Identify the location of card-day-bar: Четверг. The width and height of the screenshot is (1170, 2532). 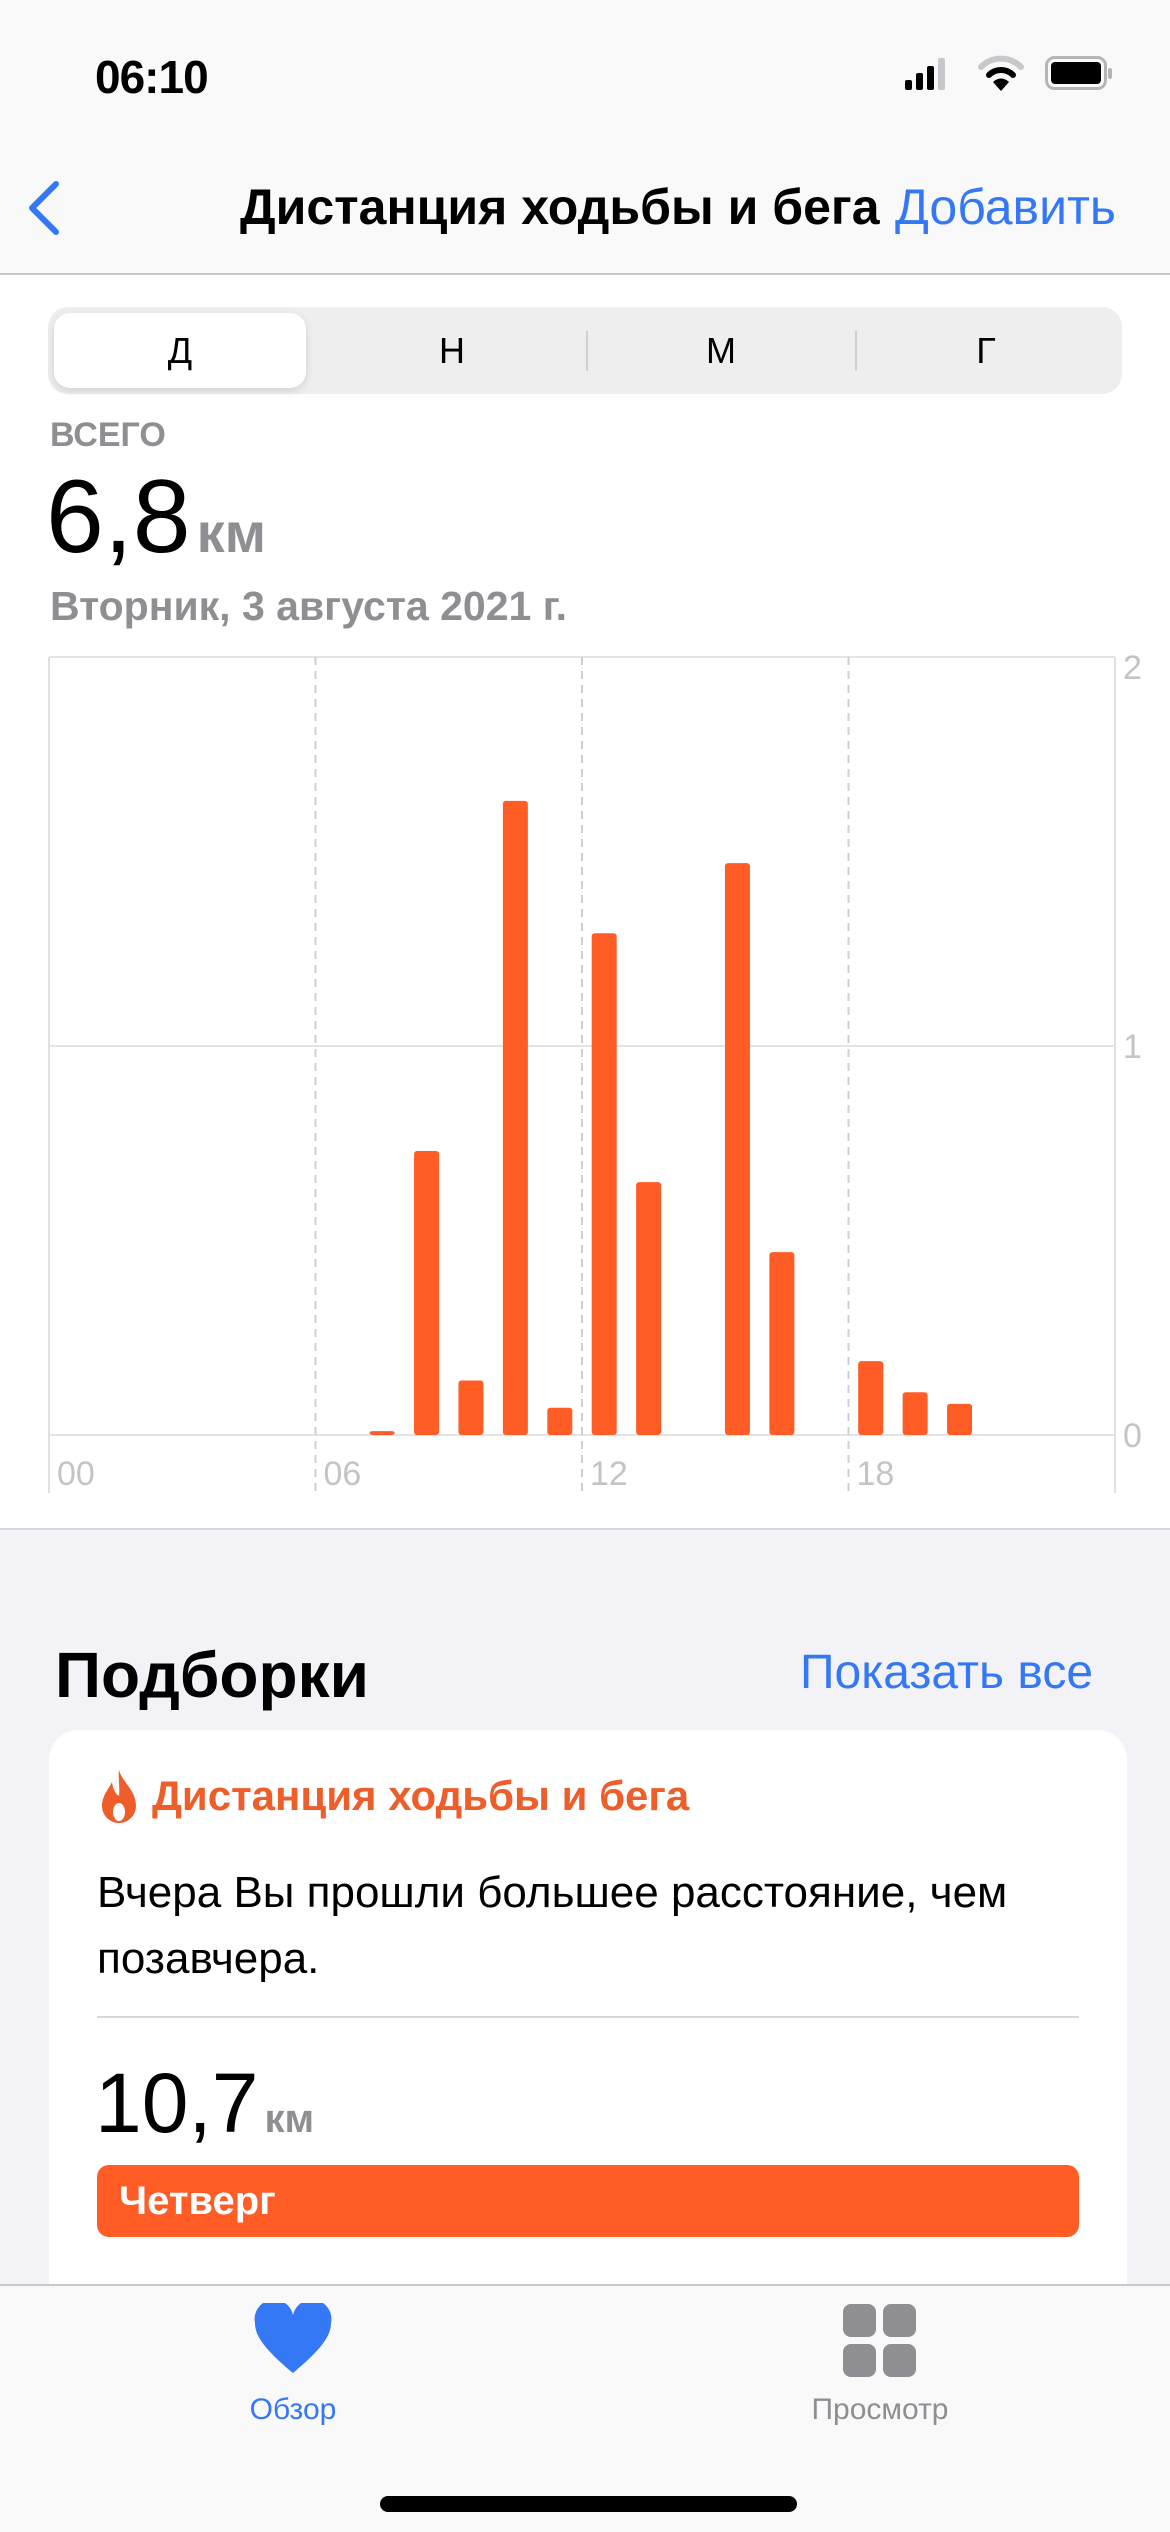
(588, 2201).